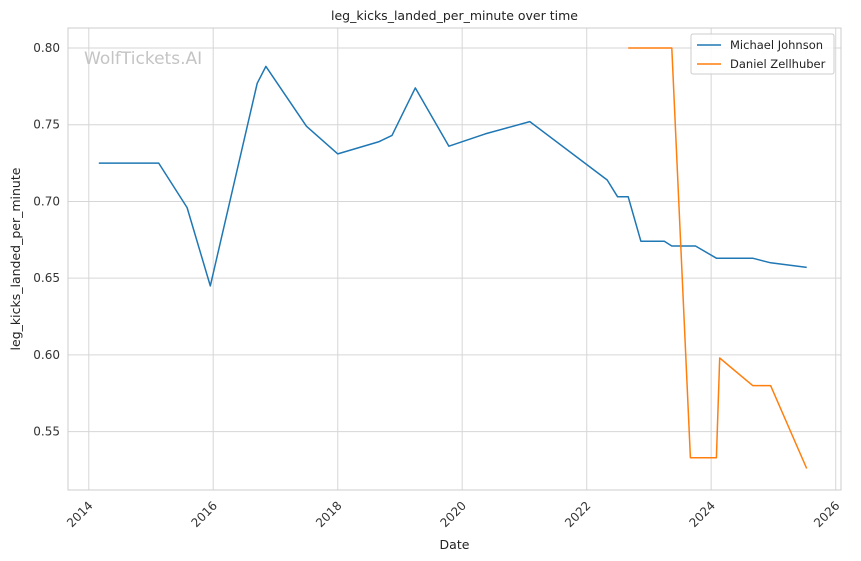 This screenshot has height=561, width=861. What do you see at coordinates (46, 201) in the screenshot?
I see `y-tick-label: 0.70` at bounding box center [46, 201].